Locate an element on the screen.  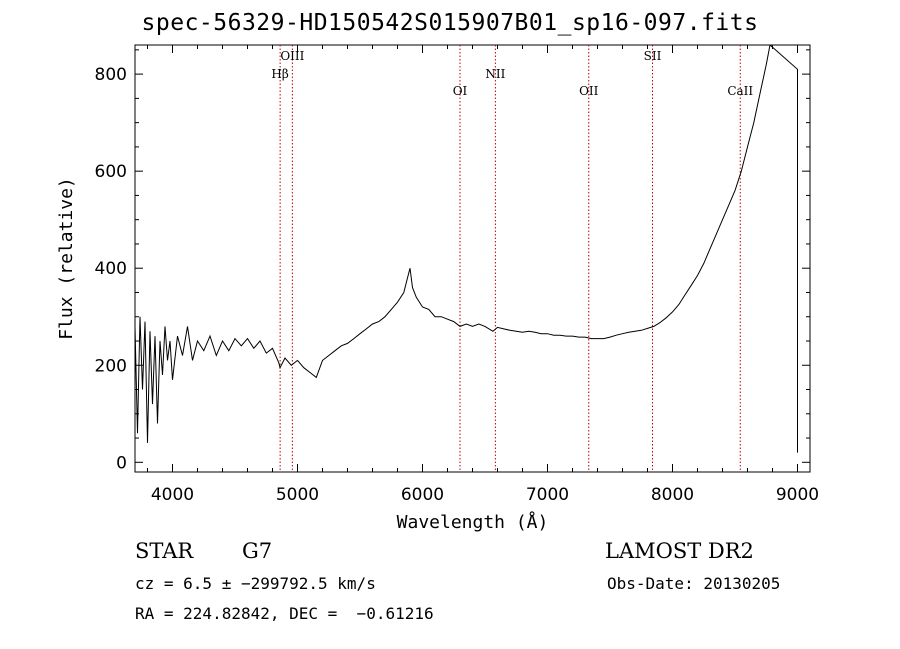
x-tick-label: 7000 is located at coordinates (547, 495).